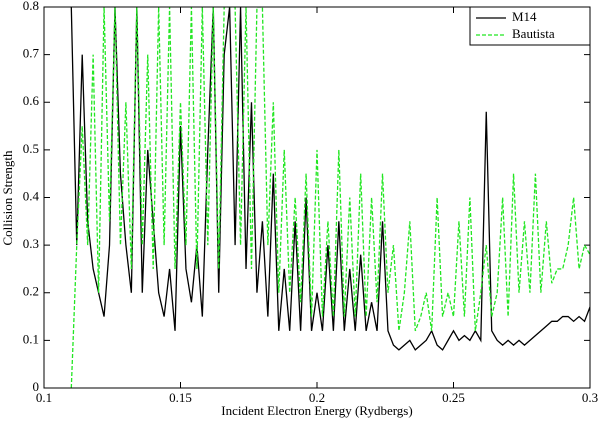 This screenshot has height=426, width=600. I want to click on x-tick-label: 0.25, so click(453, 397).